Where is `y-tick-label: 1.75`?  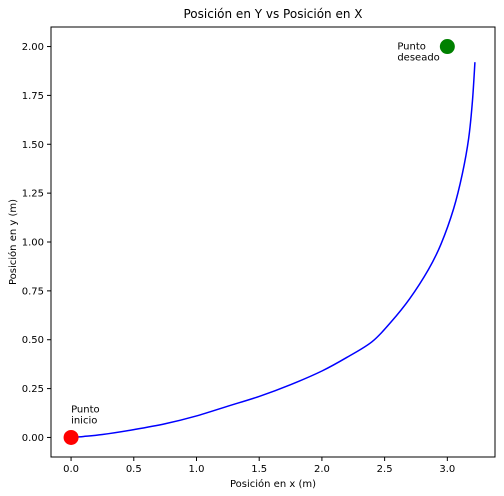
y-tick-label: 1.75 is located at coordinates (33, 96).